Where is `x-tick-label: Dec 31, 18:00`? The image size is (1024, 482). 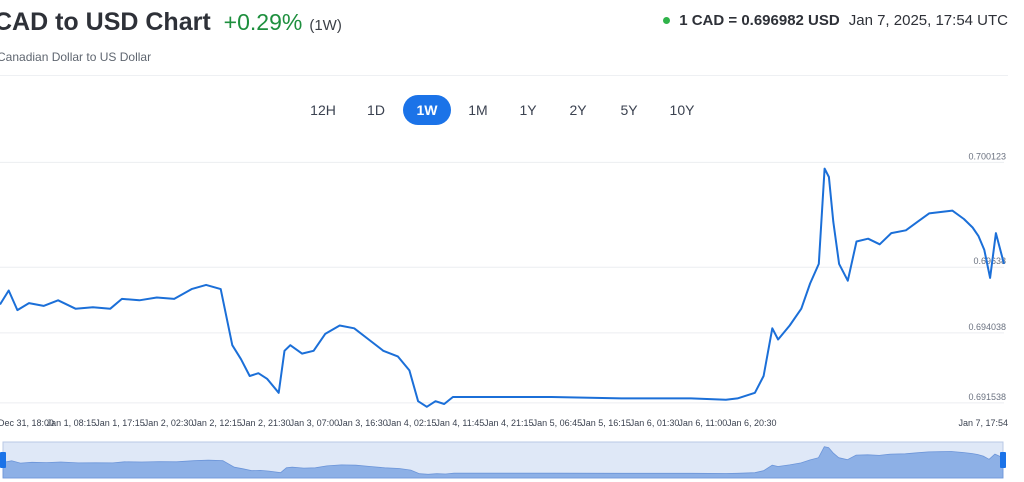 x-tick-label: Dec 31, 18:00 is located at coordinates (27, 423).